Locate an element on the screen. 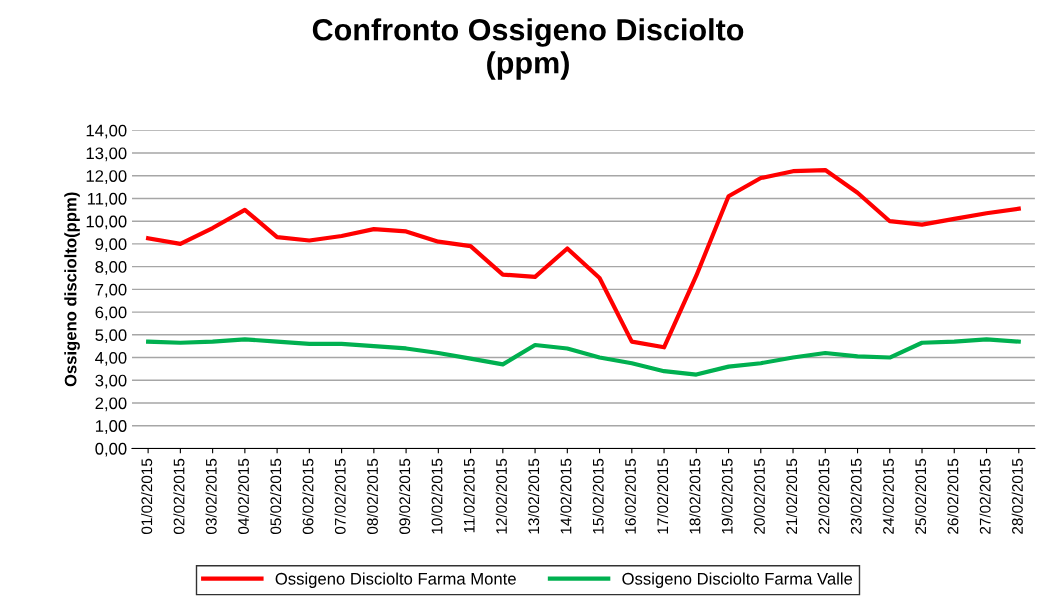 Image resolution: width=1056 pixels, height=606 pixels. legend-label: Ossigeno Disciolto Farma Valle is located at coordinates (737, 580).